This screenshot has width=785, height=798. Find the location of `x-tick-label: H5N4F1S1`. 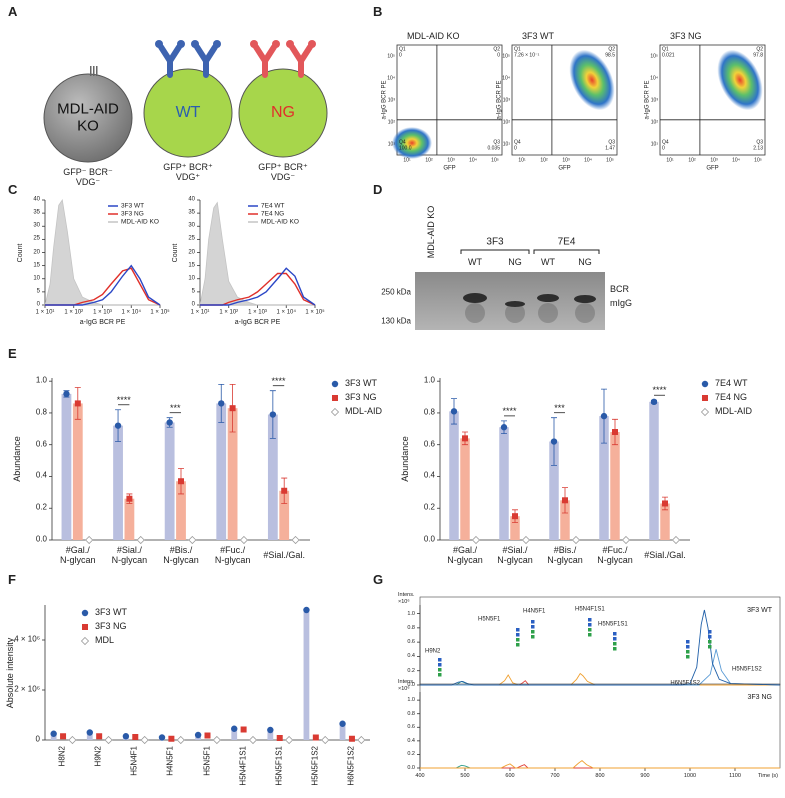

x-tick-label: H5N4F1S1 is located at coordinates (243, 766).